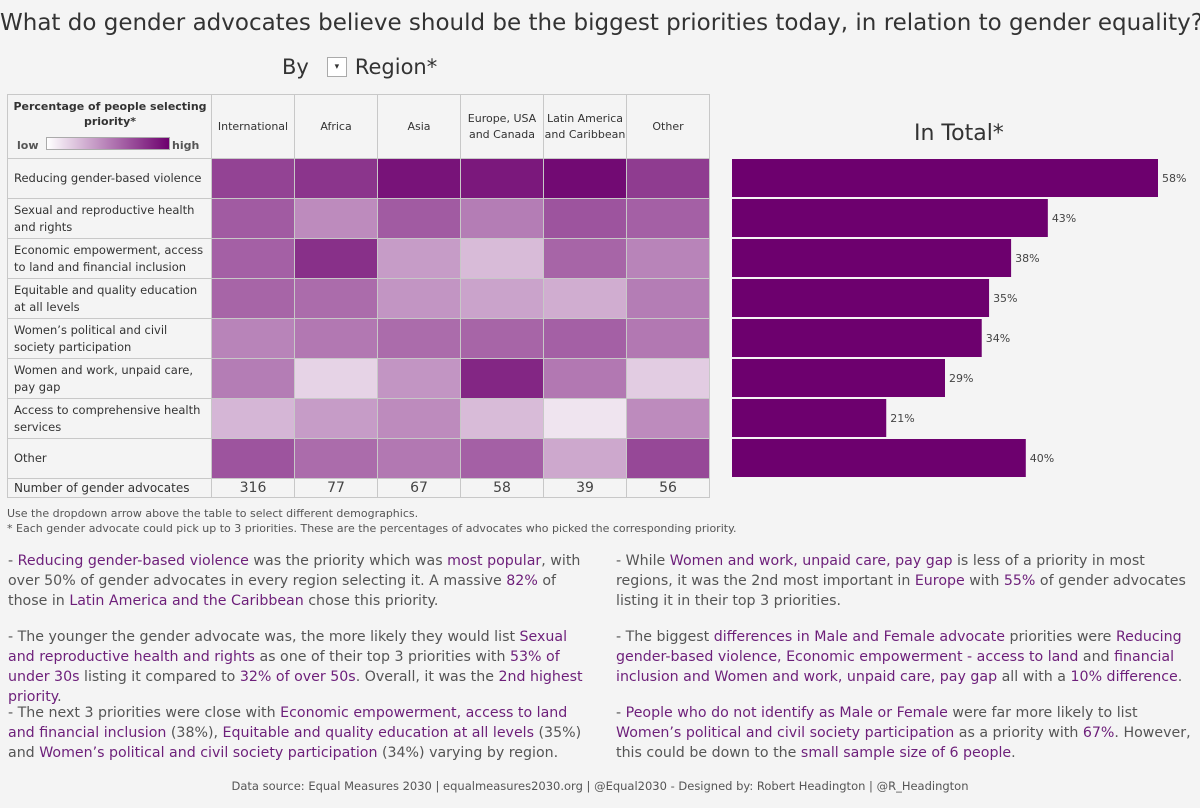  I want to click on bar-value-label: 34%, so click(998, 338).